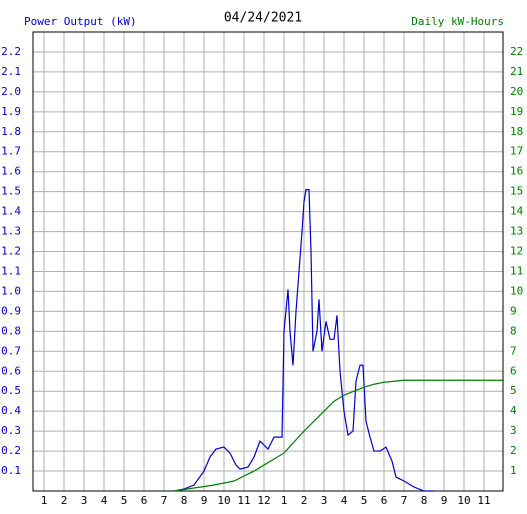  I want to click on y2-tick-label: 2, so click(513, 450).